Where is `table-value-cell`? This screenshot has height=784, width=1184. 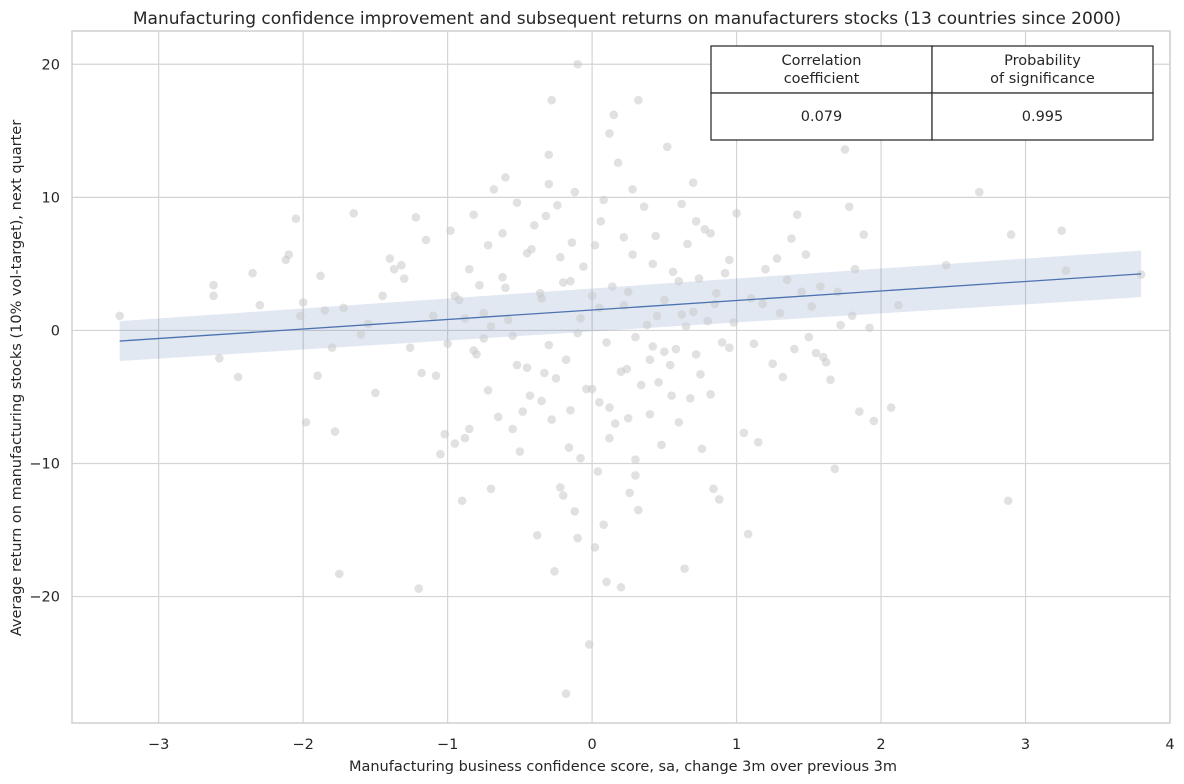 table-value-cell is located at coordinates (1042, 116).